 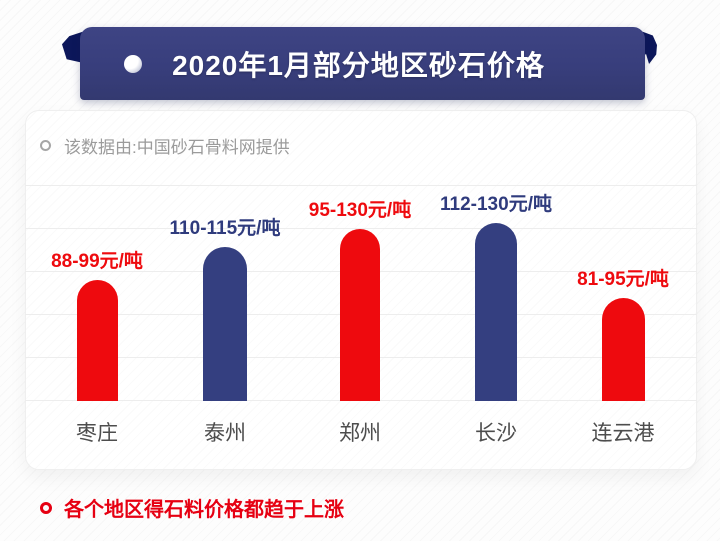 I want to click on x-axis-label: 连云港, so click(x=623, y=433).